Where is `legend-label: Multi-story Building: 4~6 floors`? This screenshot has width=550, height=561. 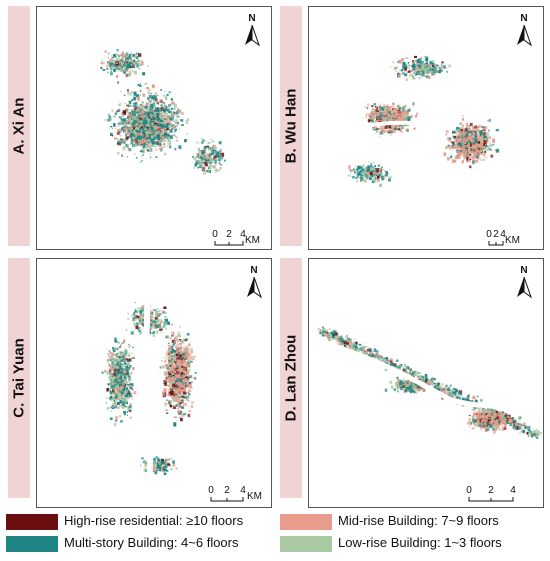 legend-label: Multi-story Building: 4~6 floors is located at coordinates (151, 542).